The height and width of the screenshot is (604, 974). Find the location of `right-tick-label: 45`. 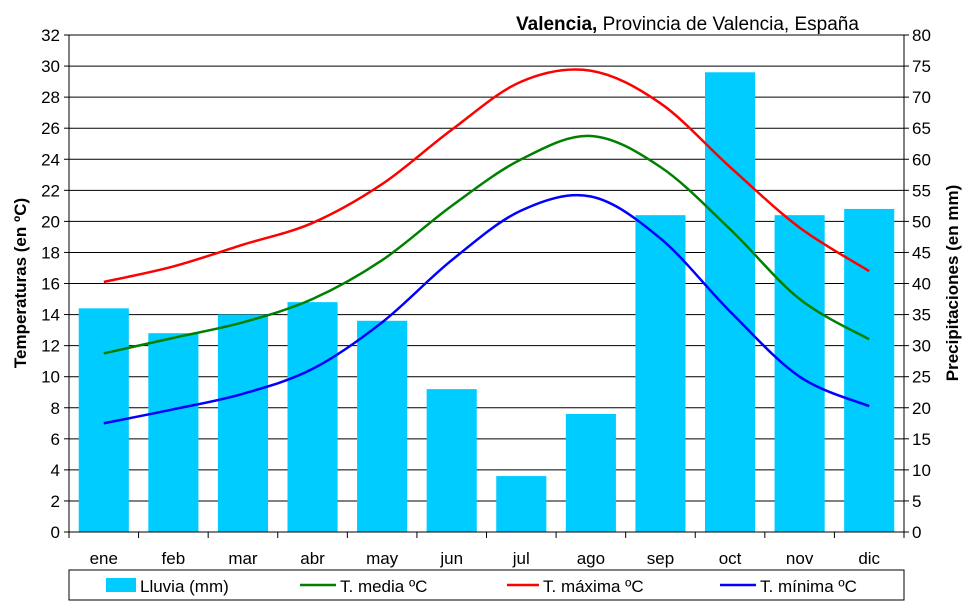

right-tick-label: 45 is located at coordinates (921, 252).